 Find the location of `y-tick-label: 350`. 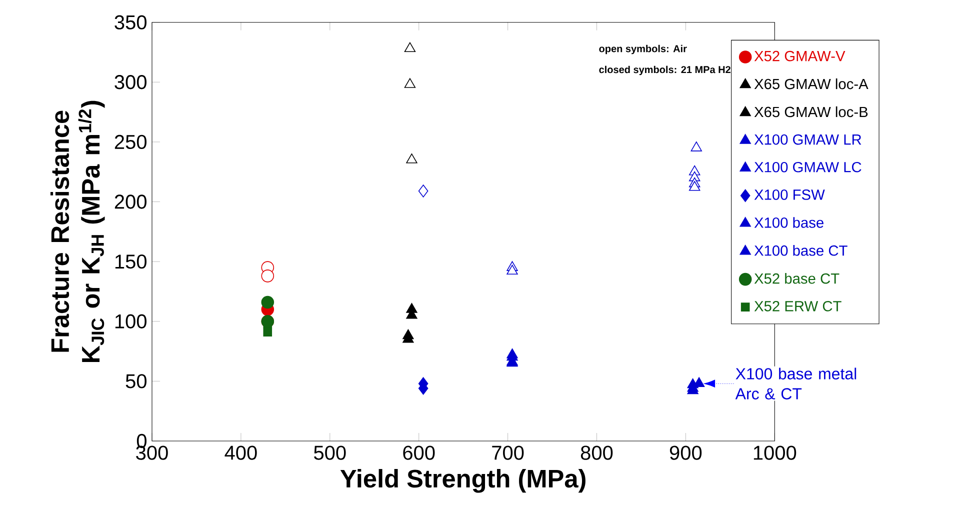

y-tick-label: 350 is located at coordinates (130, 22).